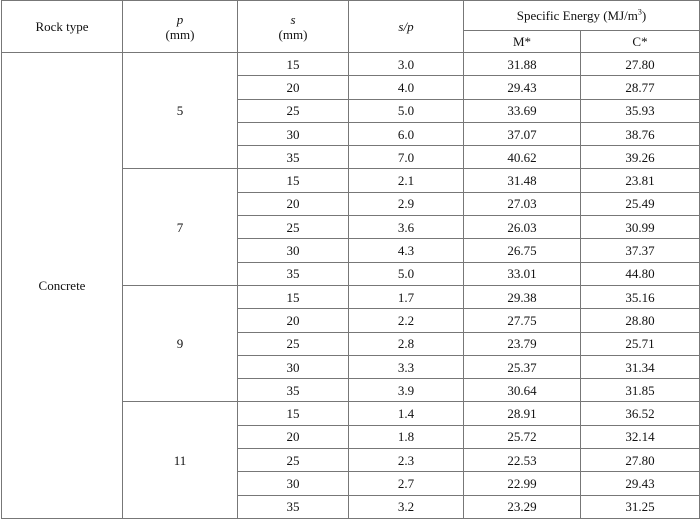  Describe the element at coordinates (406, 64) in the screenshot. I see `sp-cell: 3.0` at that location.